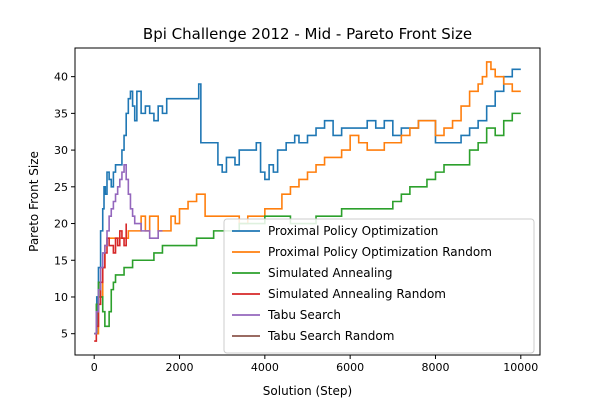  What do you see at coordinates (61, 187) in the screenshot?
I see `y-tick-label: 25` at bounding box center [61, 187].